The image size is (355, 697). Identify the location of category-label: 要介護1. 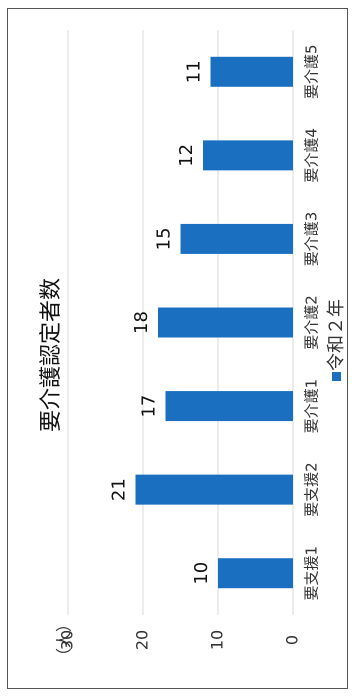
(312, 406).